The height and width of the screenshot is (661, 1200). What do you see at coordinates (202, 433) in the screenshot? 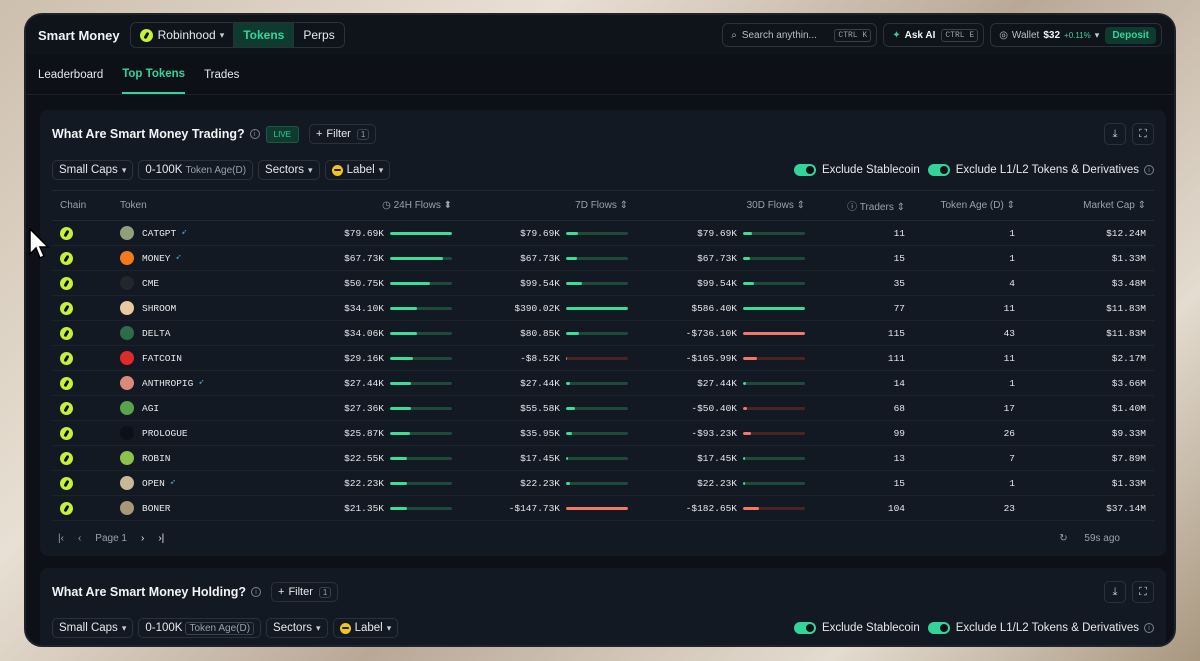
I see `token-cell: PROLOGUE` at bounding box center [202, 433].